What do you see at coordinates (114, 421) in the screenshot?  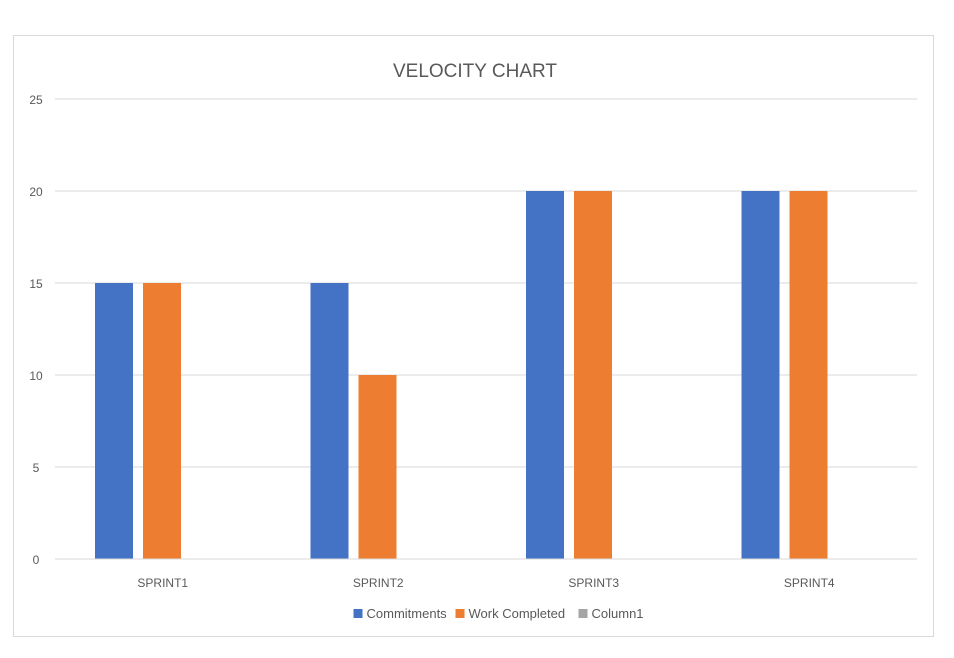 I see `bar-commitments-sprint1` at bounding box center [114, 421].